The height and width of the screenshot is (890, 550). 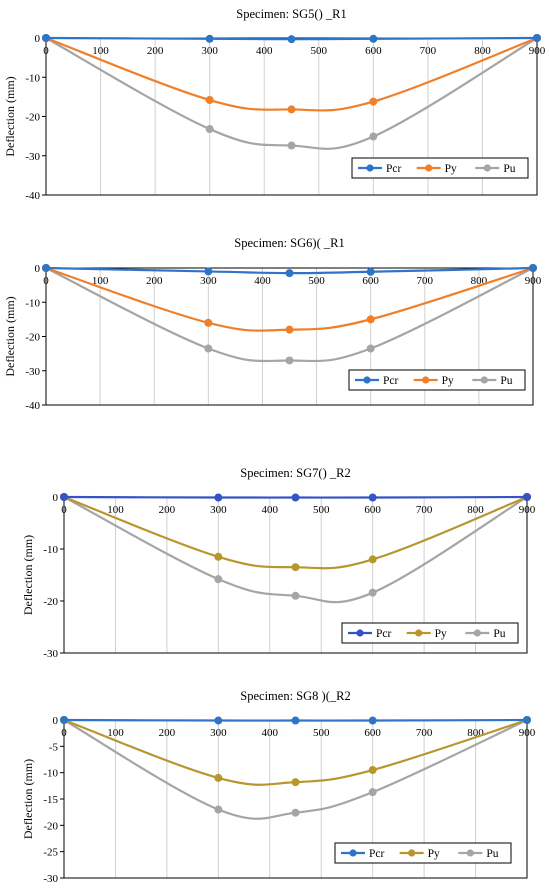 What do you see at coordinates (289, 243) in the screenshot?
I see `chart-title: Specimen: SG6)( _R1` at bounding box center [289, 243].